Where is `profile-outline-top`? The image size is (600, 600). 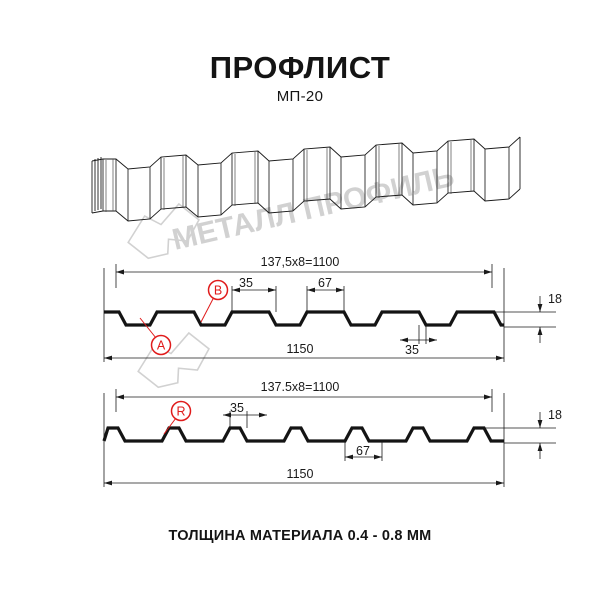
profile-outline-top is located at coordinates (304, 318).